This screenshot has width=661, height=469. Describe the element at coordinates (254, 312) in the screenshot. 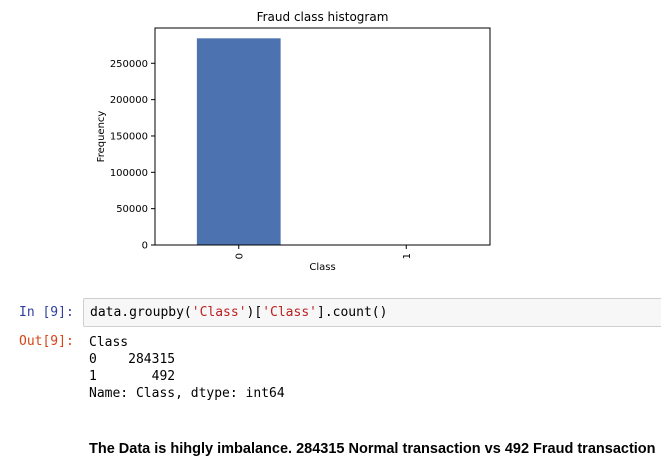

I see `code-token: )[` at that location.